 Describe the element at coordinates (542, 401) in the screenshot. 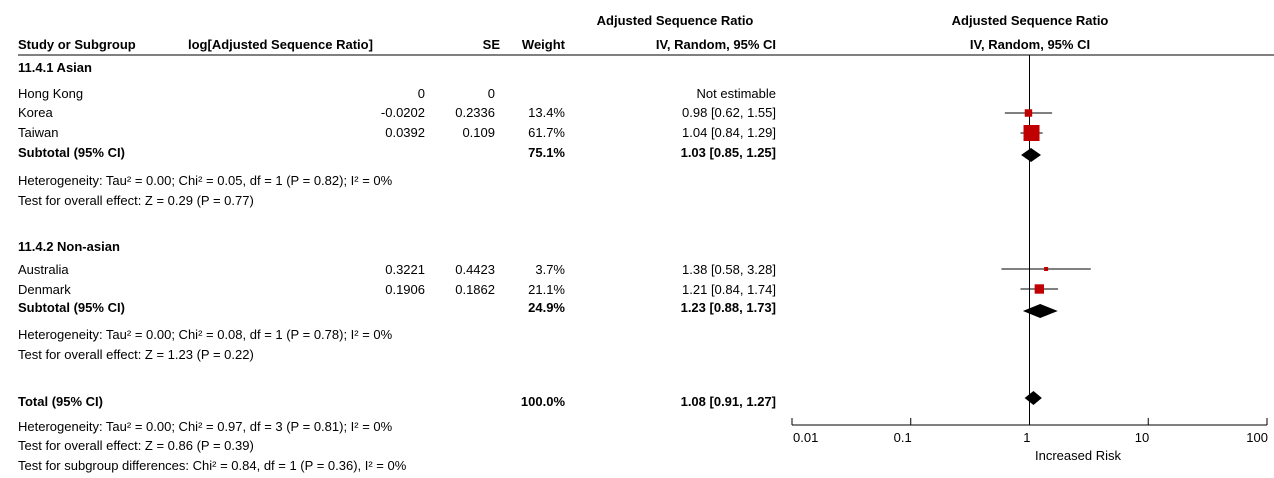

I see `total-weight: 100.0%` at that location.